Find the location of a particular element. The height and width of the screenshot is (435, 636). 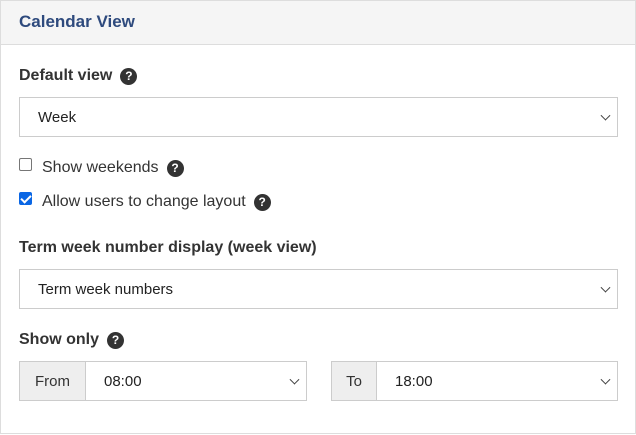

to-addon: To is located at coordinates (354, 381).